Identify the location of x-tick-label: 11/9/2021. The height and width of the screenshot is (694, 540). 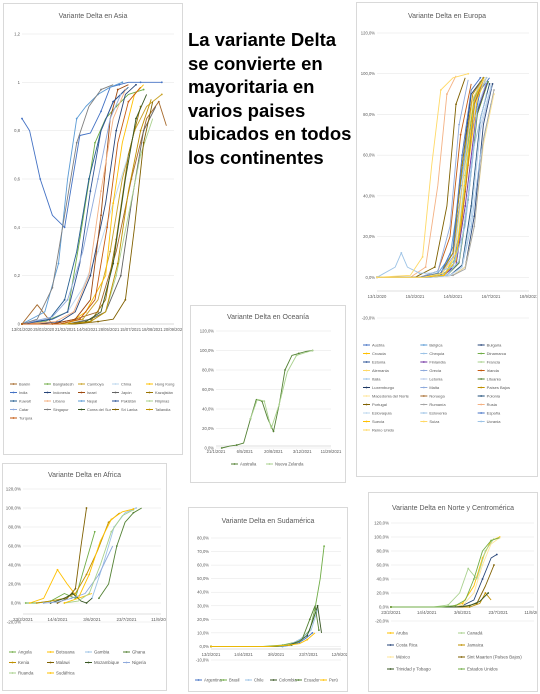
(531, 612).